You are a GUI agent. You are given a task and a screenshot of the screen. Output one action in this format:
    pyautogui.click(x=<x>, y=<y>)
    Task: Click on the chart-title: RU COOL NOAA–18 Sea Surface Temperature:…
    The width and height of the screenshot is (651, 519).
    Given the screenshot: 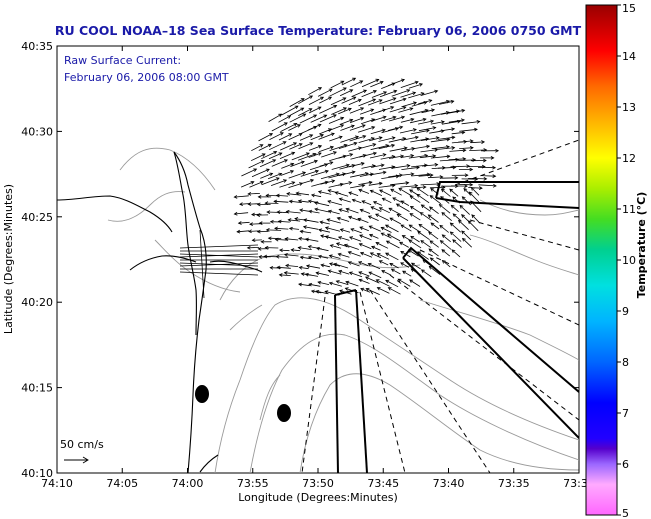 What is the action you would take?
    pyautogui.click(x=318, y=30)
    